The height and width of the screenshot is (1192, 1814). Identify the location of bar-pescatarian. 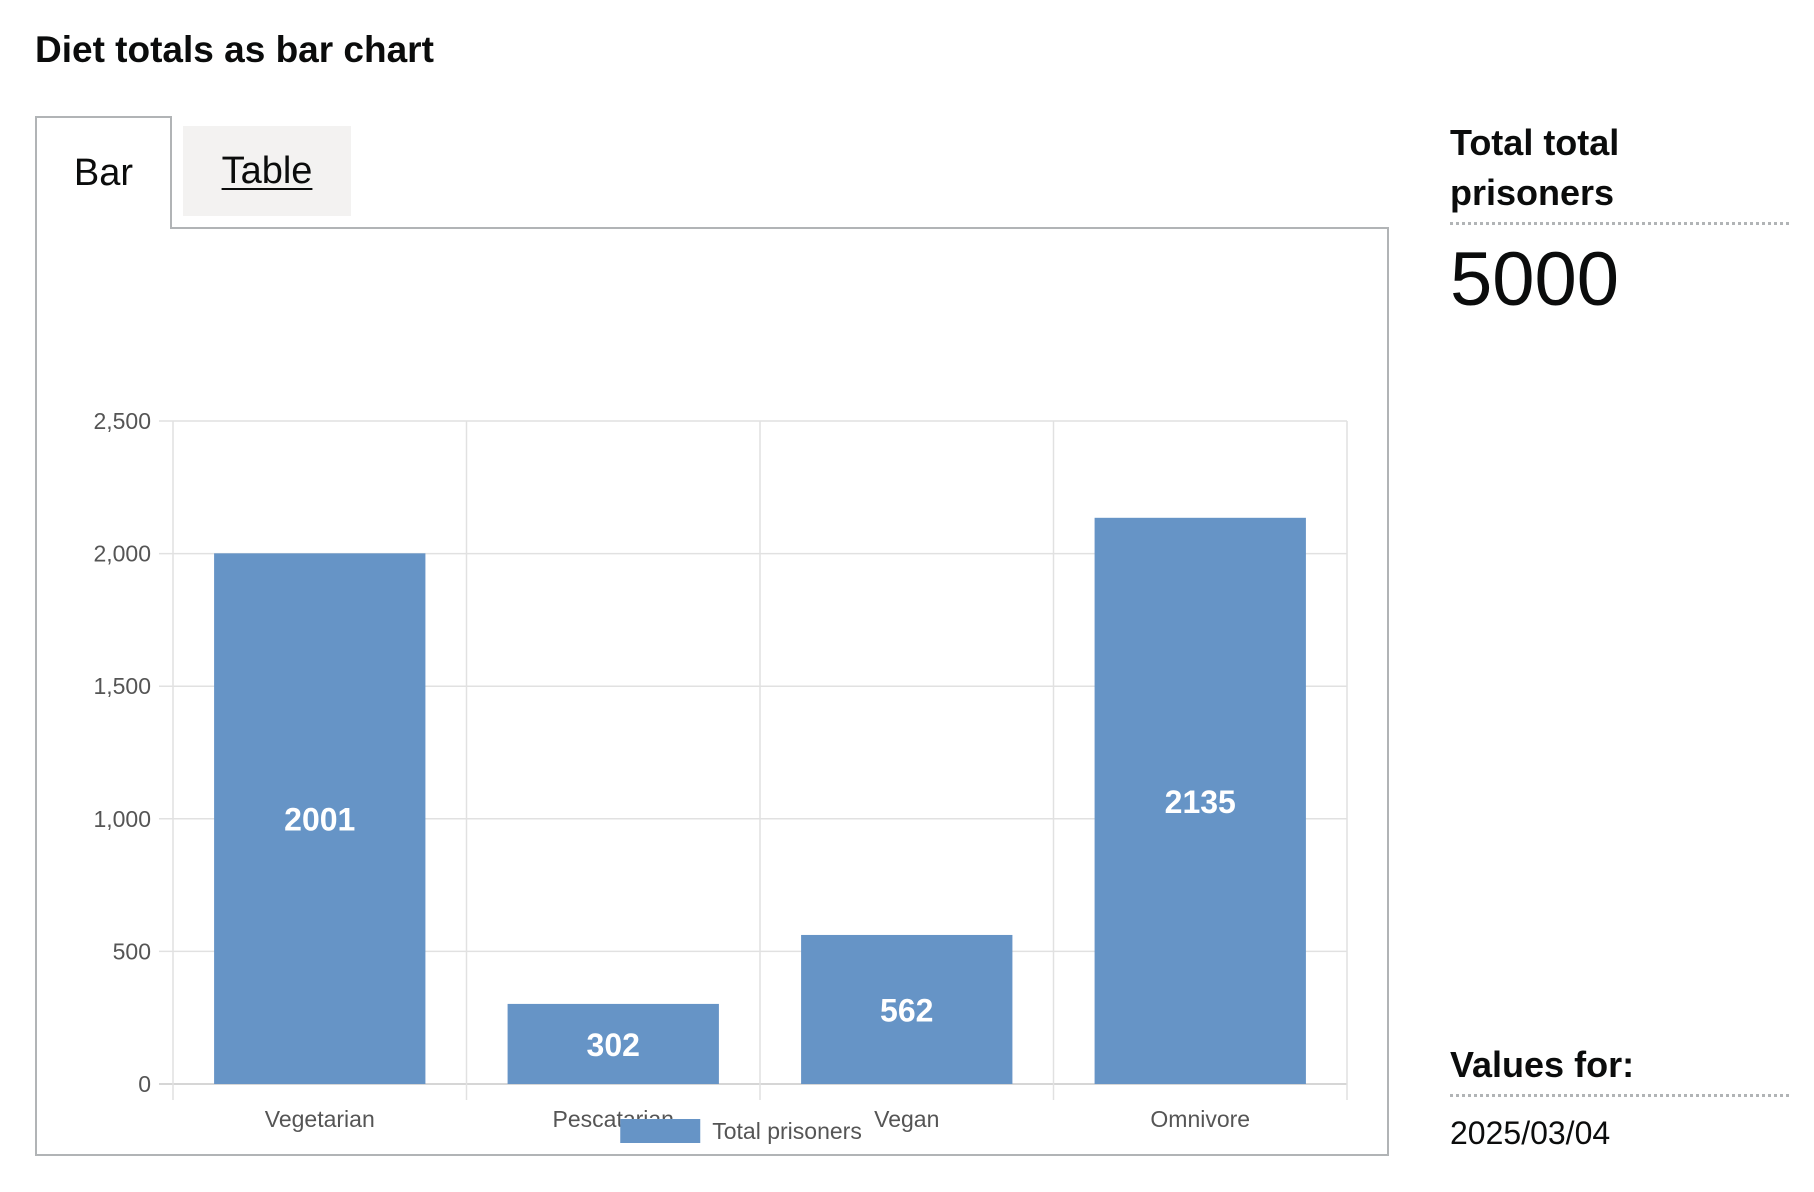
(613, 1043).